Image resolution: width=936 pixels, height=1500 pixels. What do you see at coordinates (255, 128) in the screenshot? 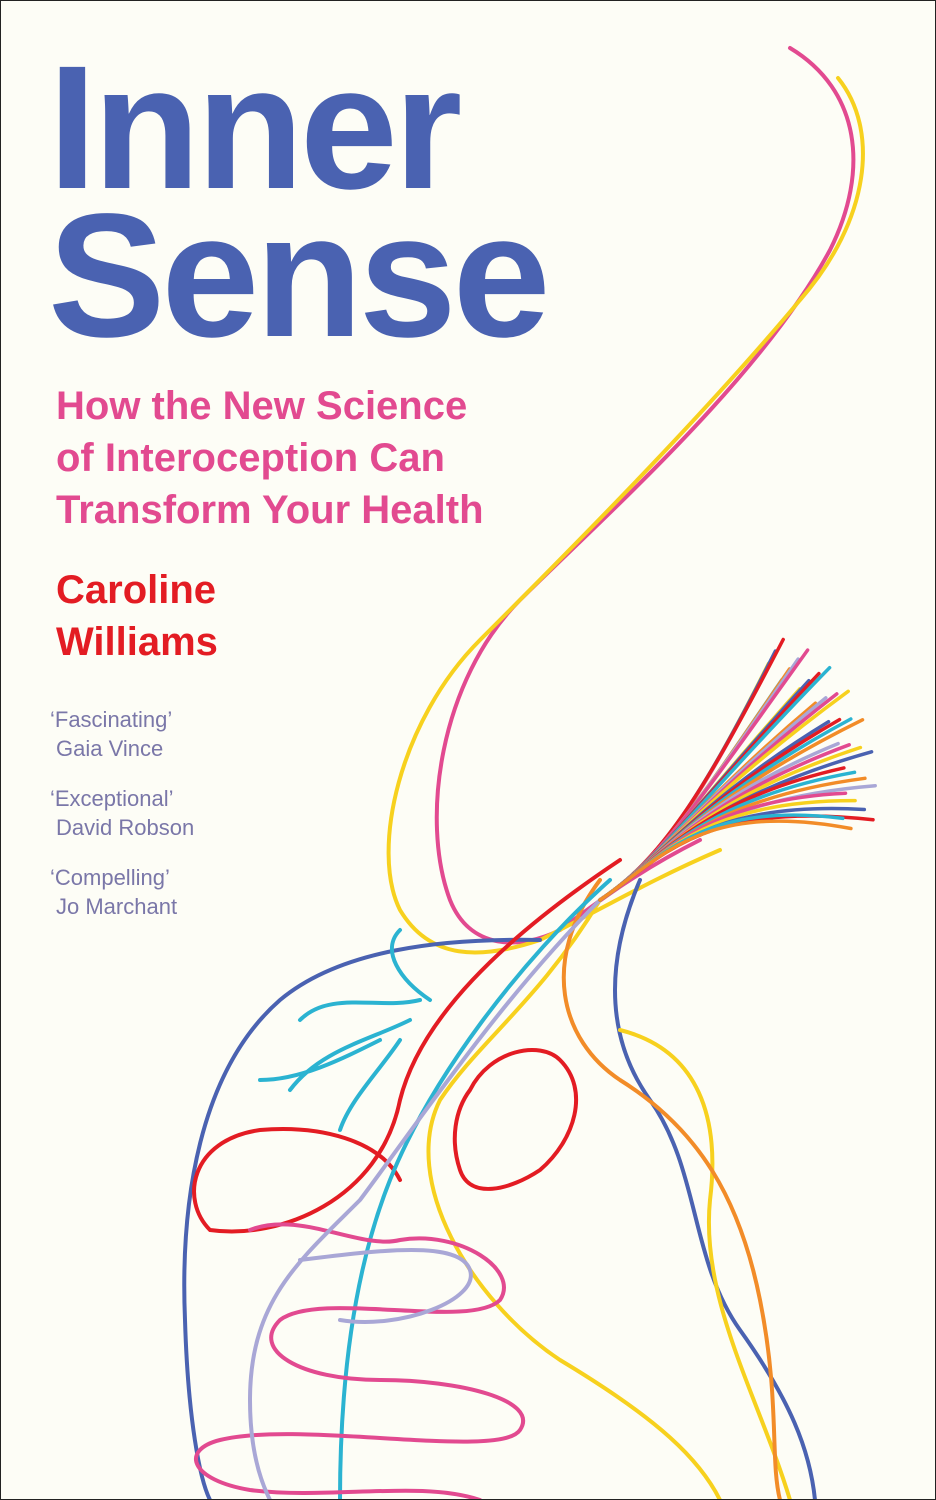
I see `title-line-1: Inner` at bounding box center [255, 128].